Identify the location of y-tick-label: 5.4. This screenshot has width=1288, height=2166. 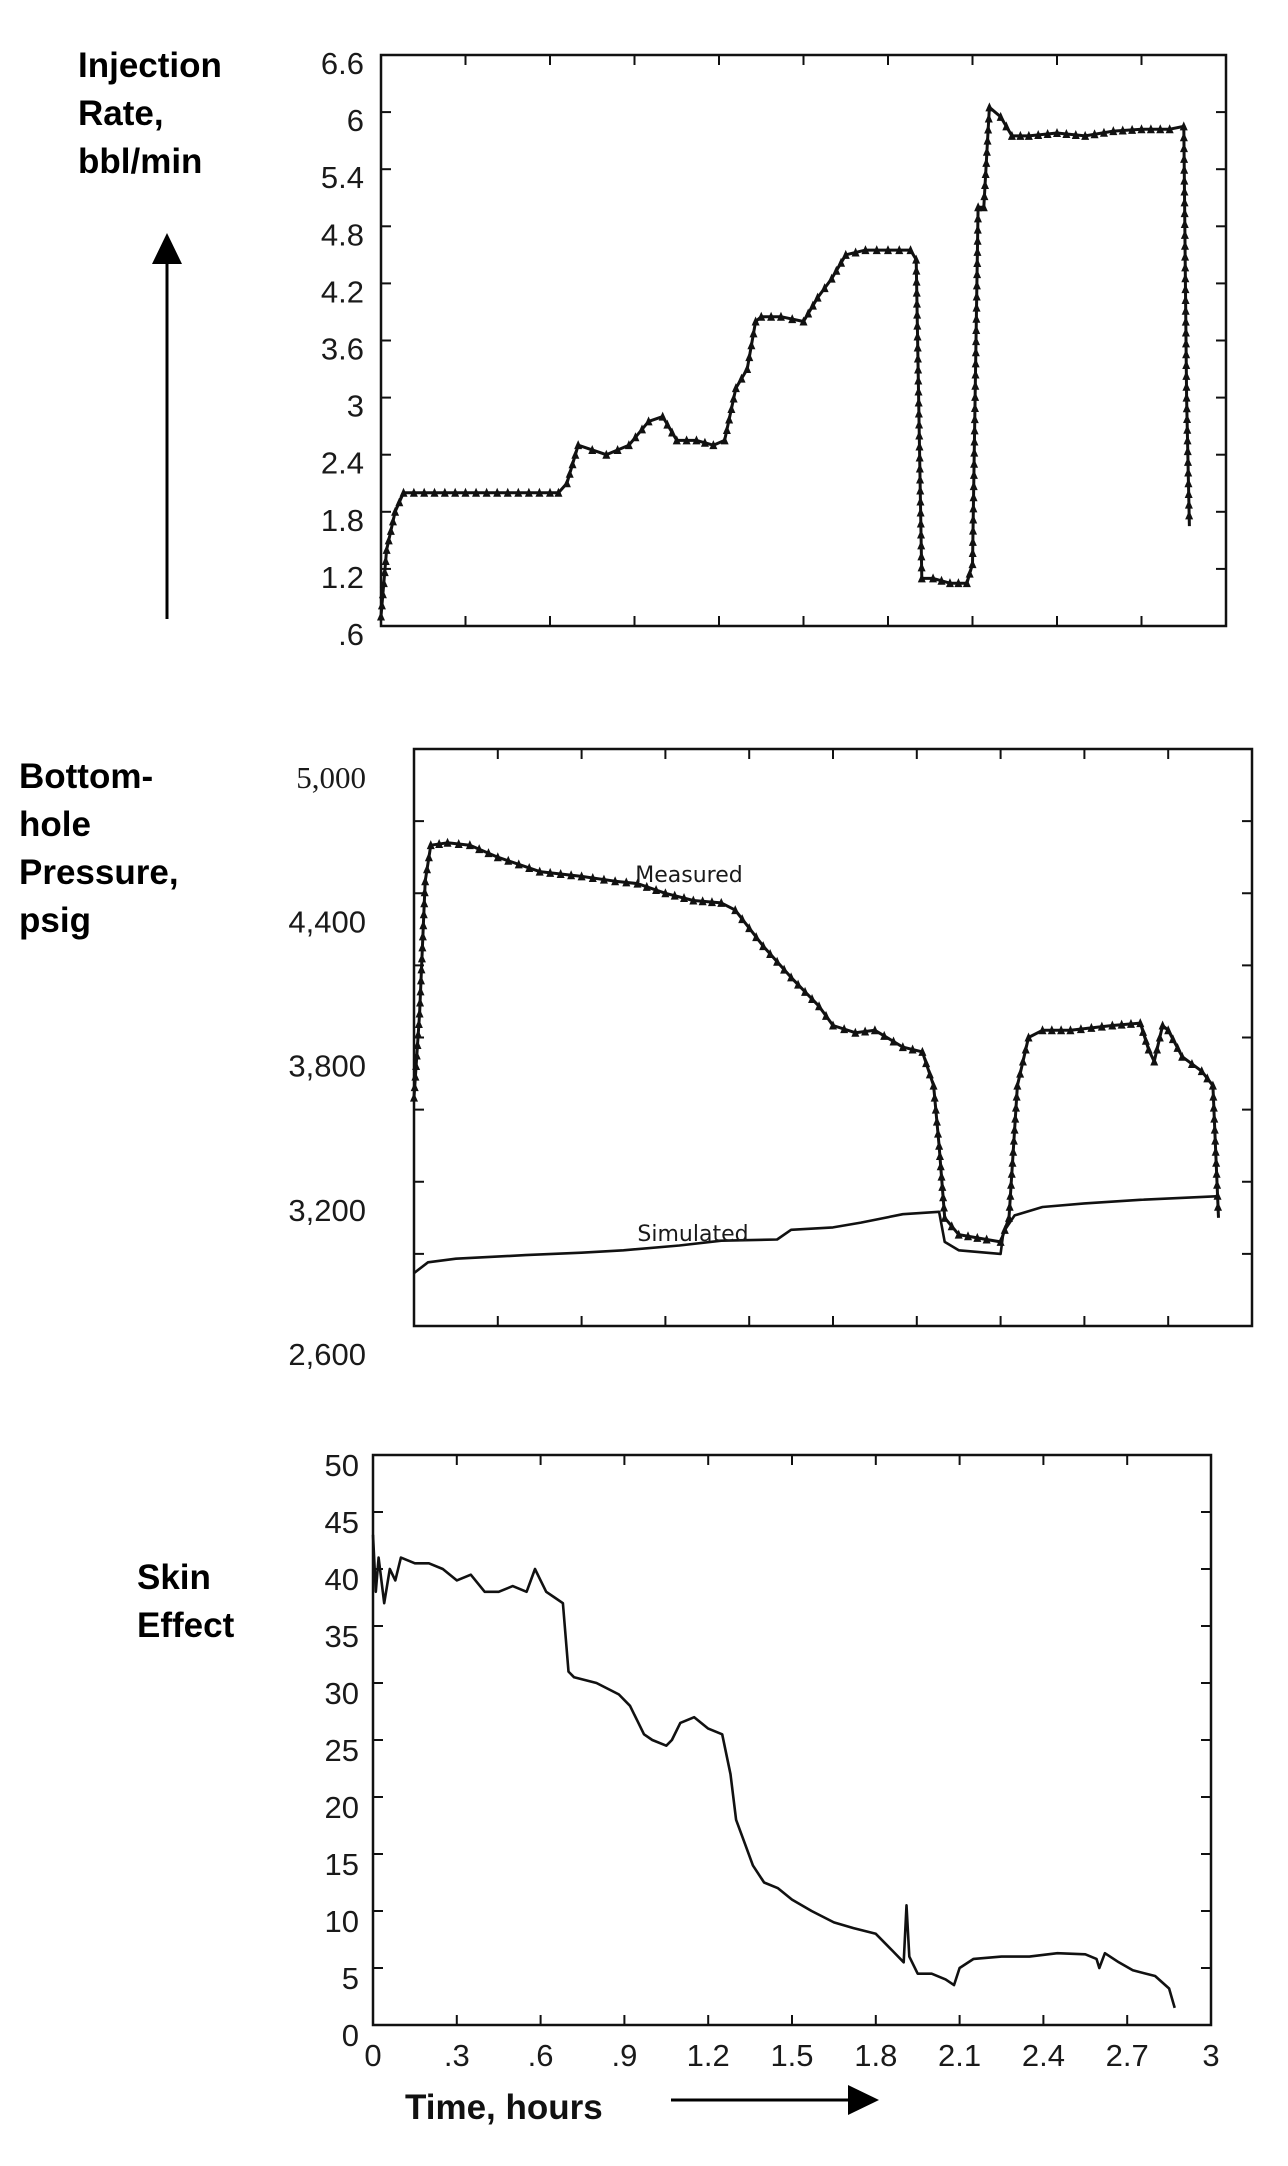
(342, 177).